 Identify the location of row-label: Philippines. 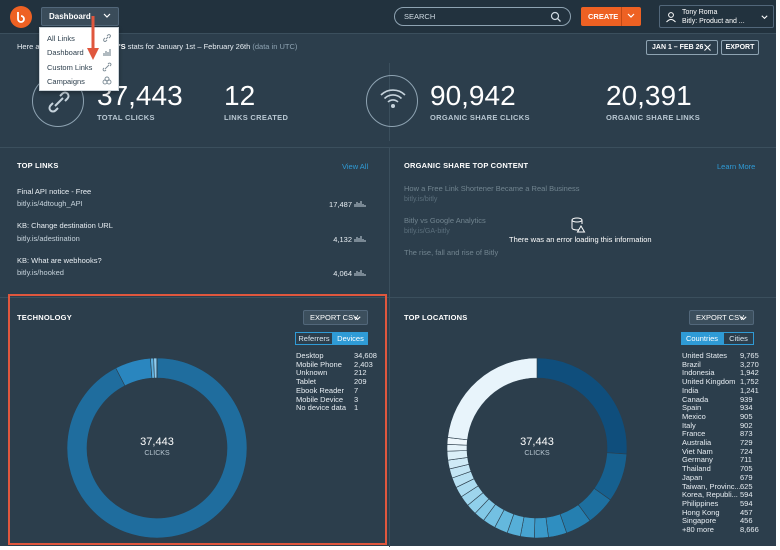
(700, 503).